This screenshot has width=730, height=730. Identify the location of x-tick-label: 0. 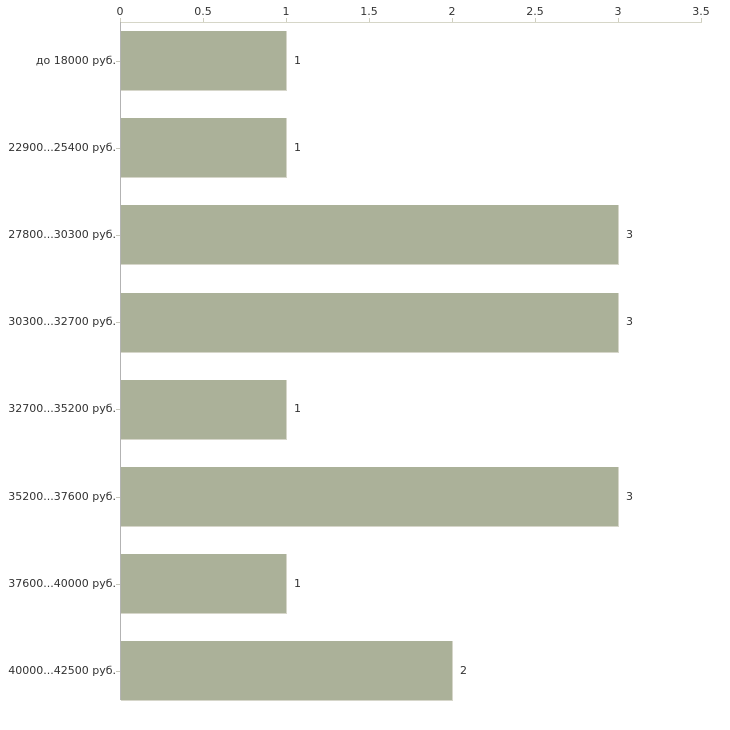
(120, 11).